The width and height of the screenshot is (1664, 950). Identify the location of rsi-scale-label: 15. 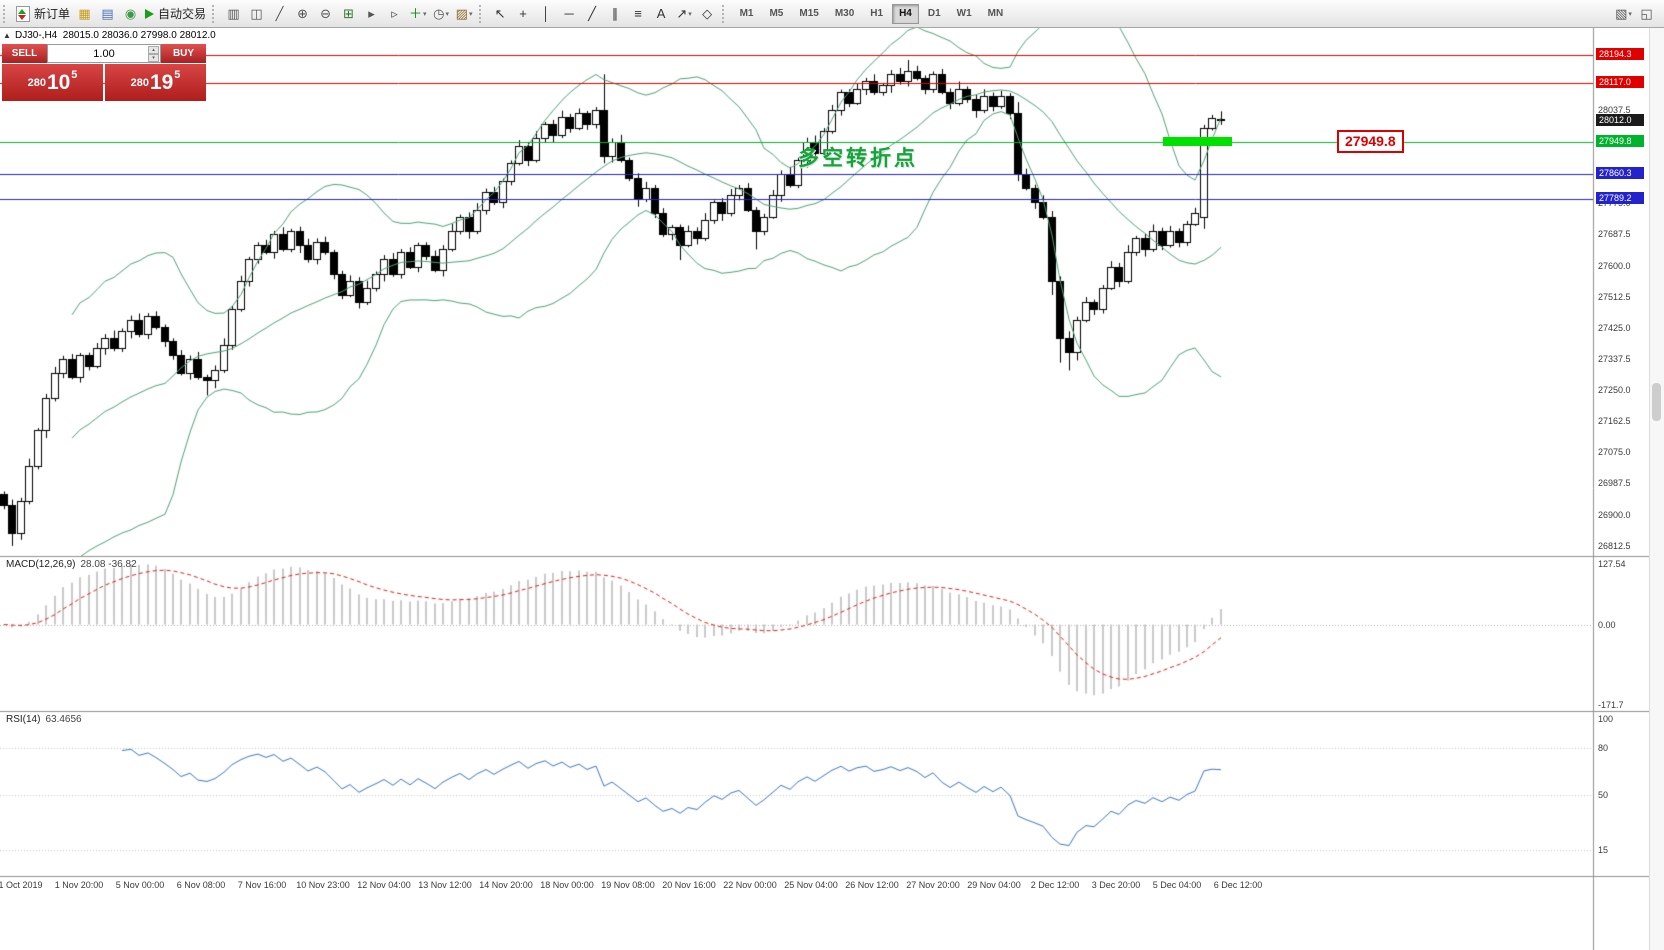
(1603, 850).